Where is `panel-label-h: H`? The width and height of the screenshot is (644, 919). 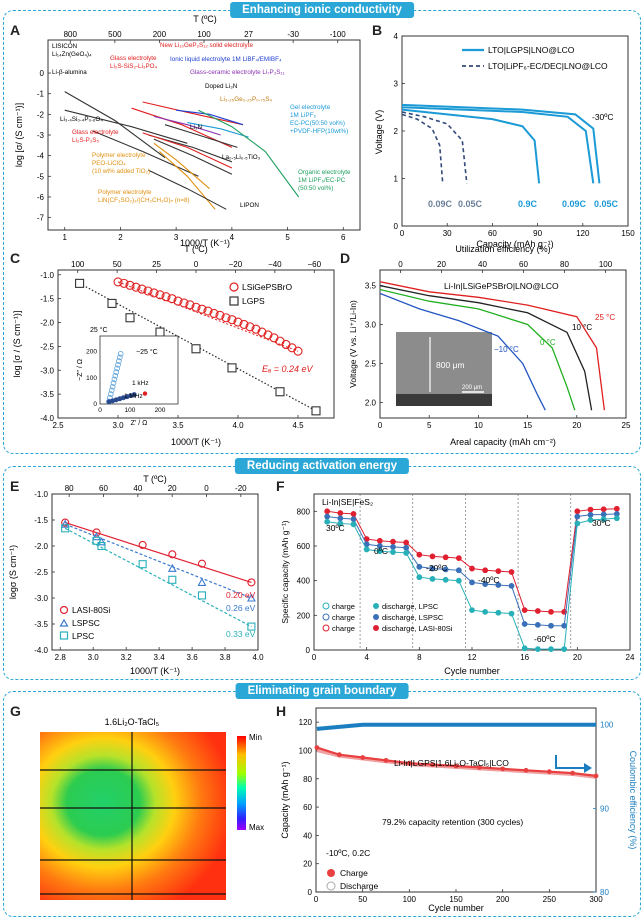
panel-label-h: H is located at coordinates (281, 711).